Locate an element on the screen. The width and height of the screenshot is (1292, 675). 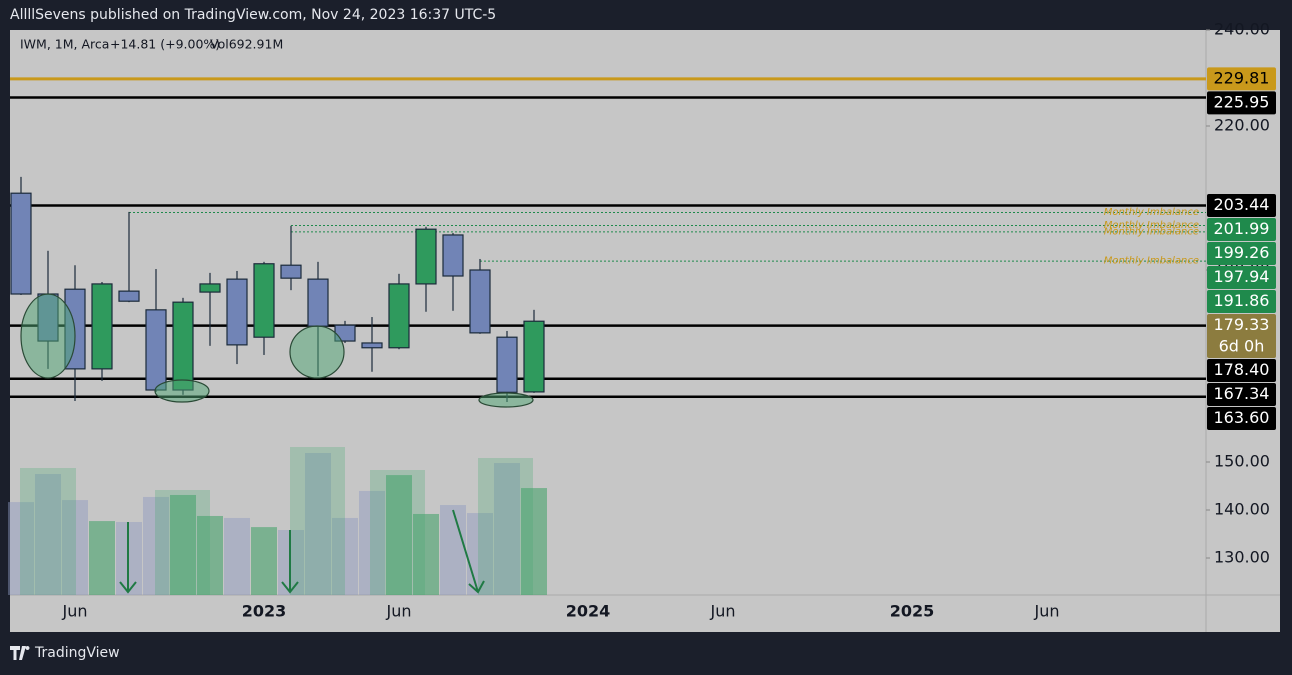
price-label: 229.81 is located at coordinates (1242, 77).